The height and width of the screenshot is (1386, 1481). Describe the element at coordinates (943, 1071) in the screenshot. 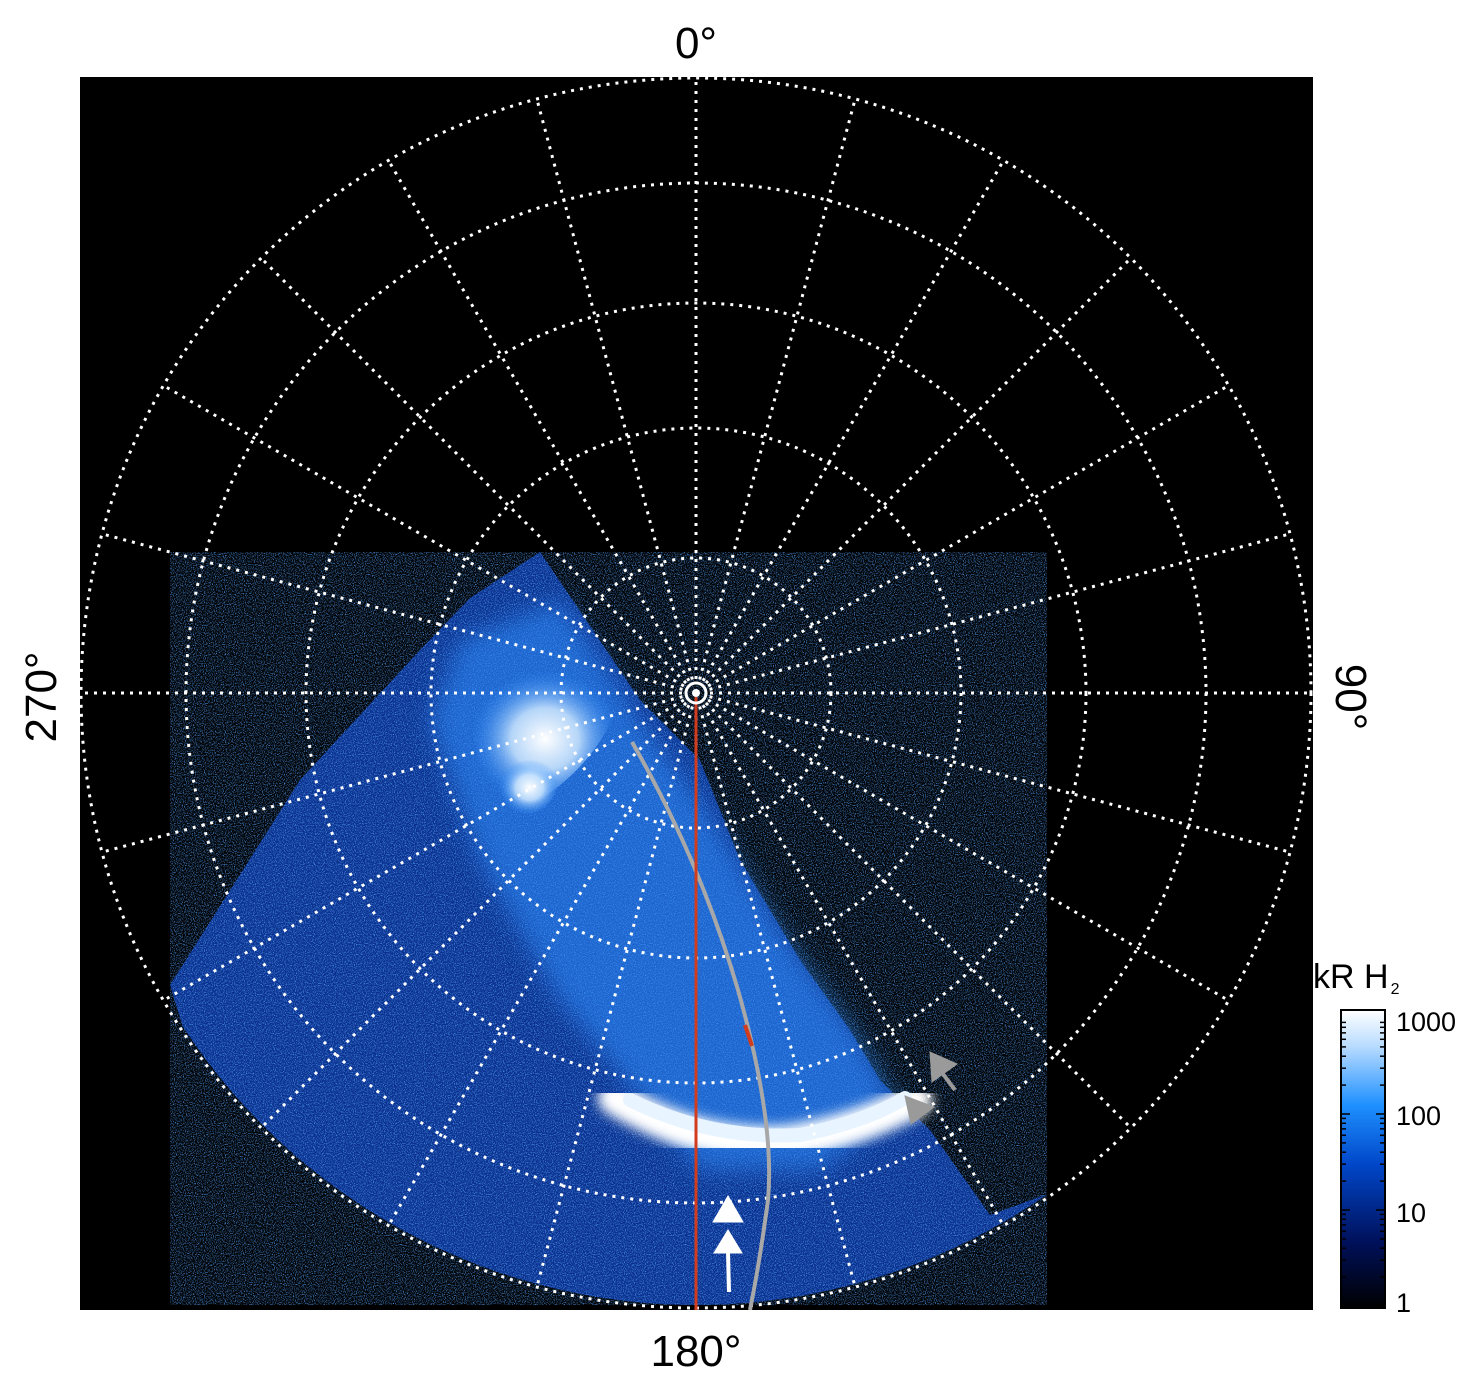

I see `gray-arrow-upper` at that location.